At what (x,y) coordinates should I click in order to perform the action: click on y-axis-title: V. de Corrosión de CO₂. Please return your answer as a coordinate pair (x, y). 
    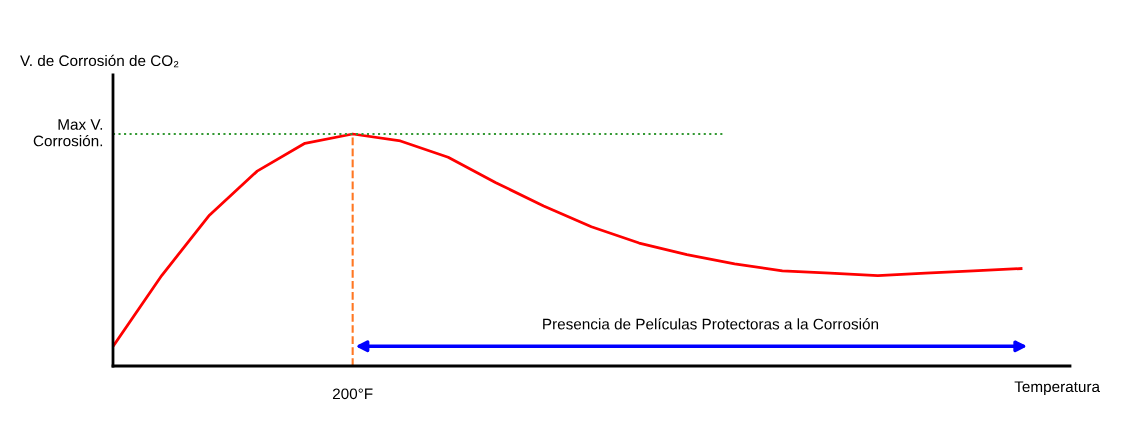
    Looking at the image, I should click on (99, 61).